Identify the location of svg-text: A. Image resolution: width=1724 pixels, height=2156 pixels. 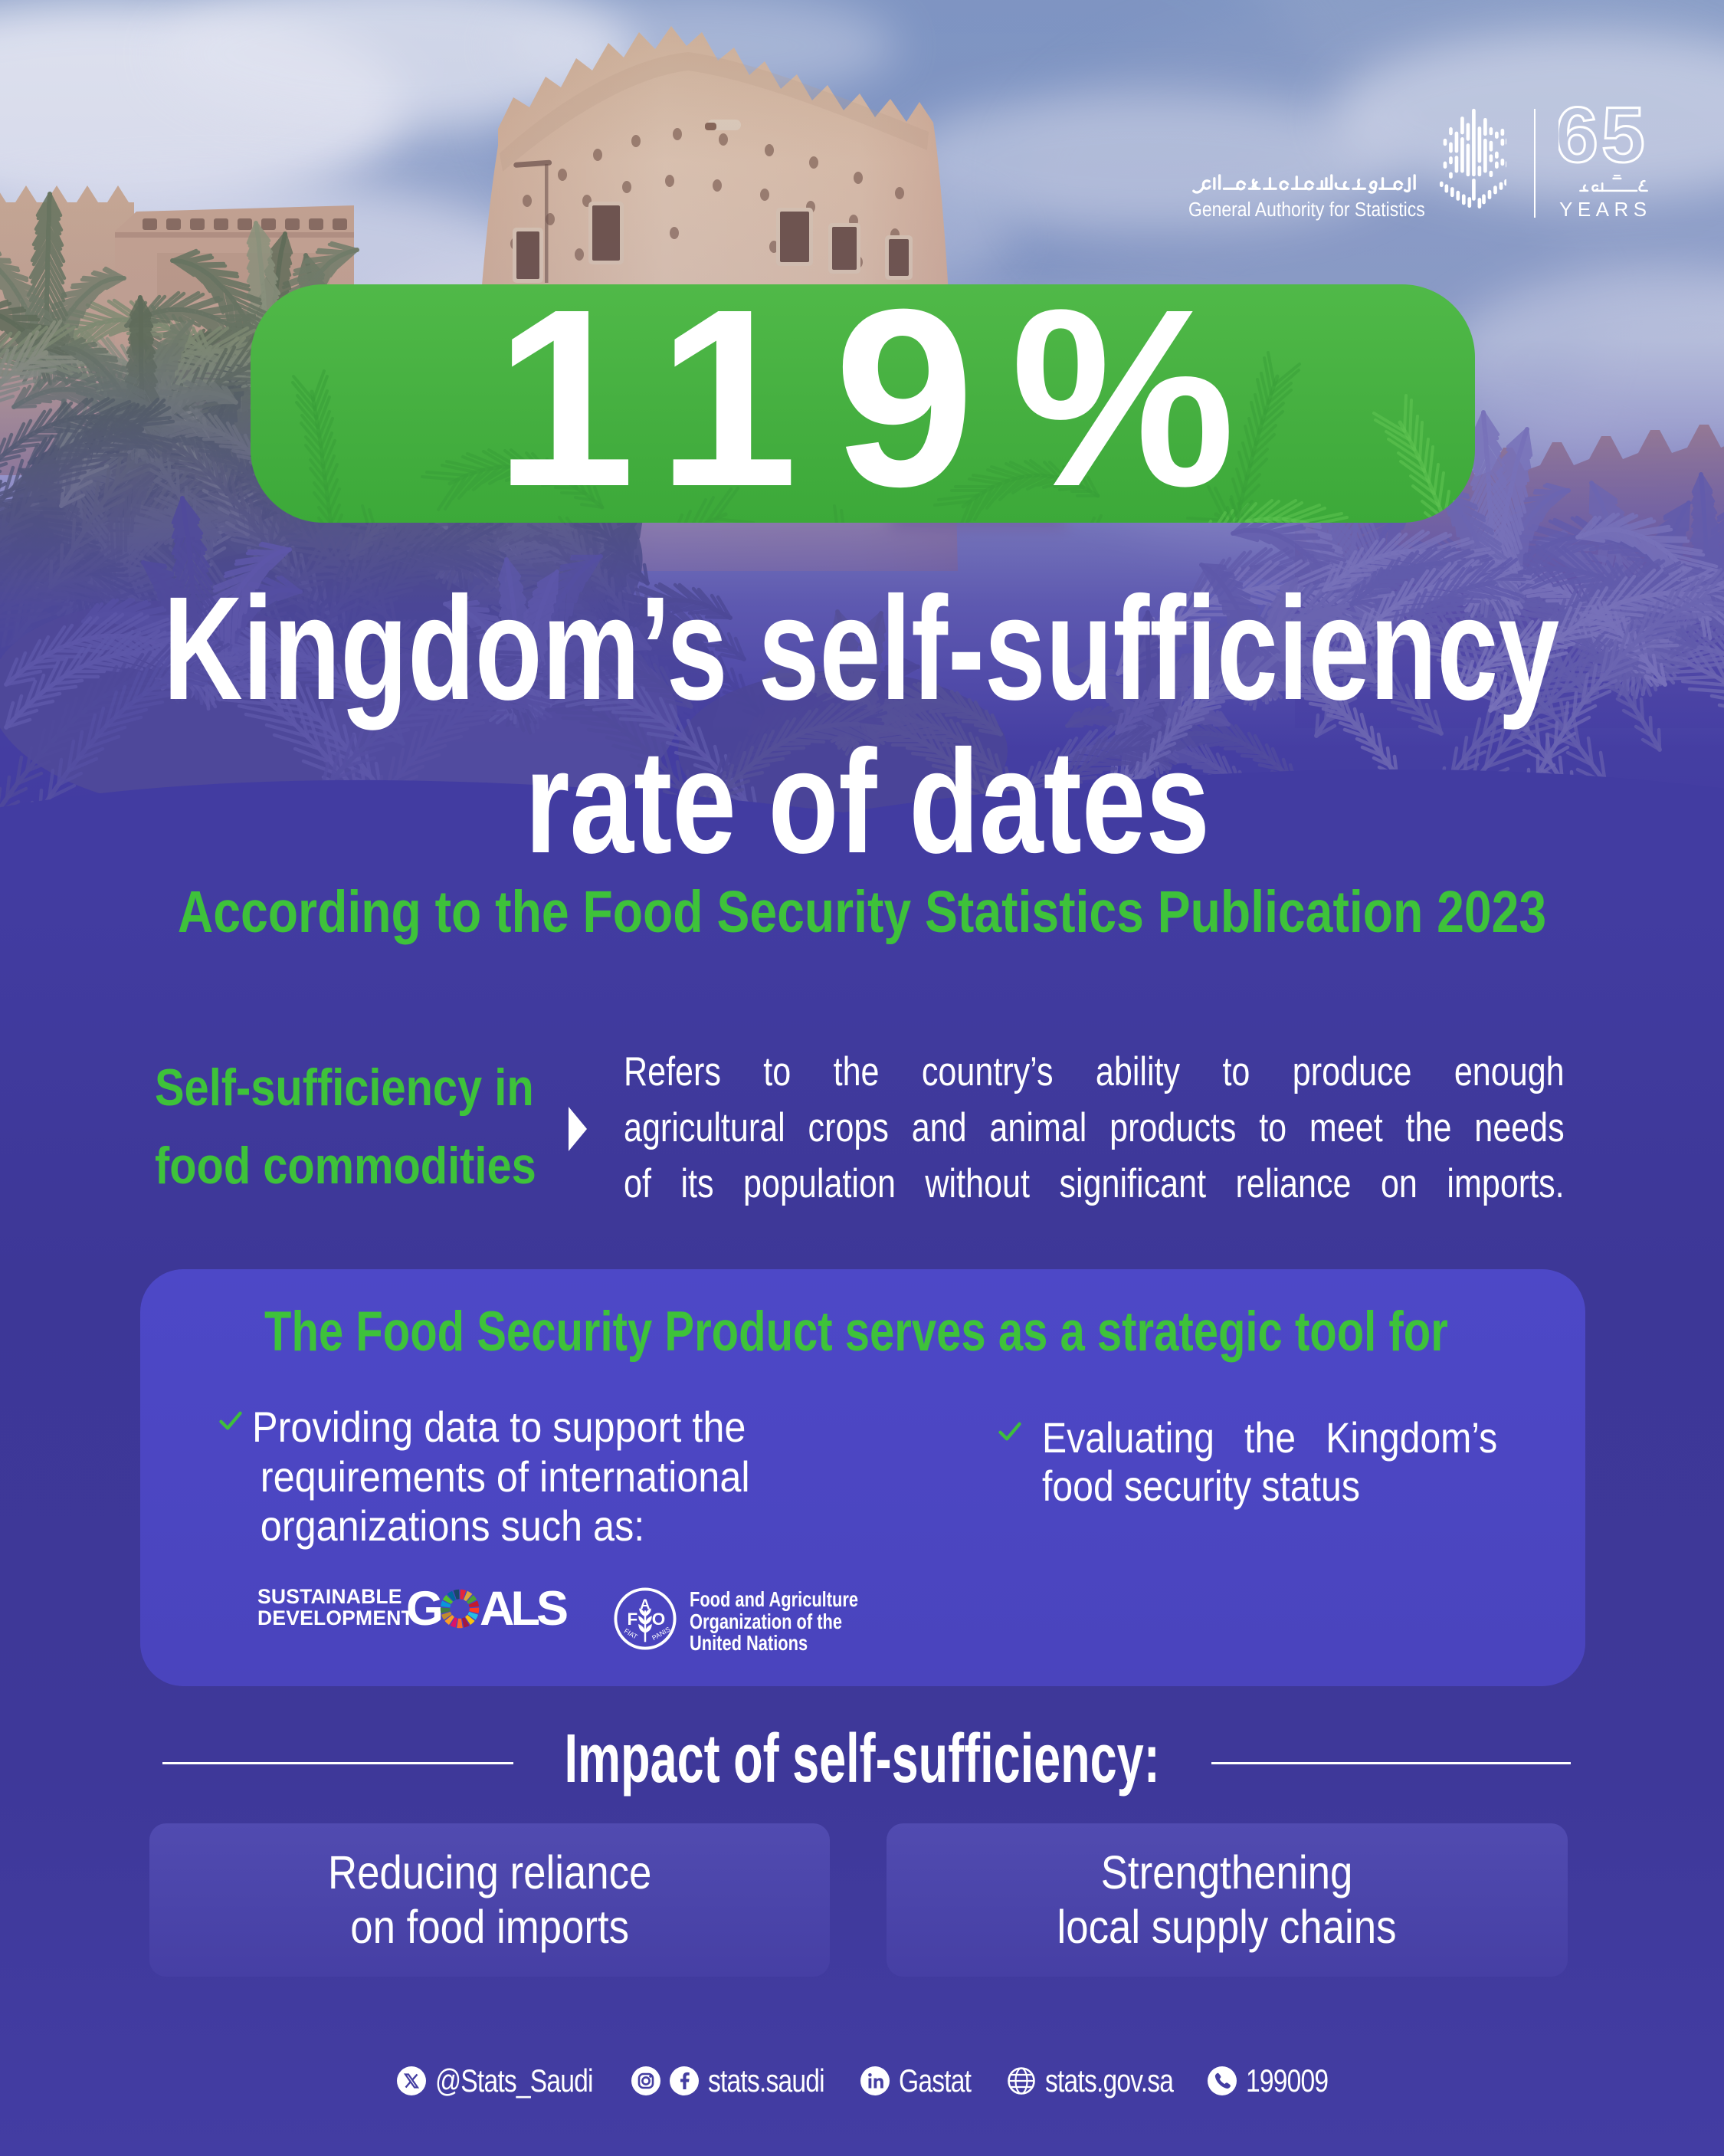
(645, 1604).